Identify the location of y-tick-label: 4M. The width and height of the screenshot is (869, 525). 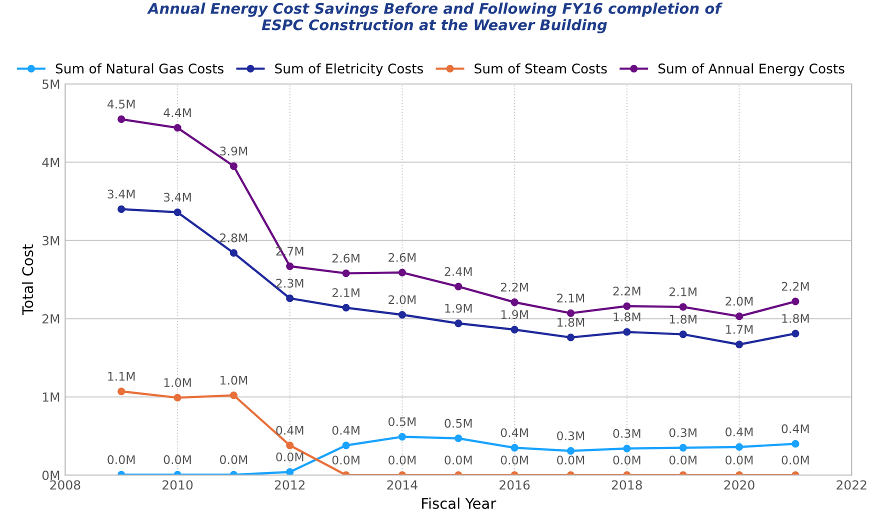
(51, 162).